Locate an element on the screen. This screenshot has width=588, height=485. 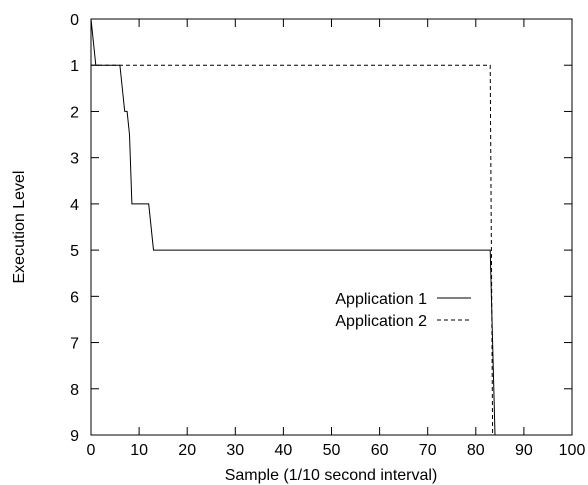
x-tick-label: 40 is located at coordinates (284, 450).